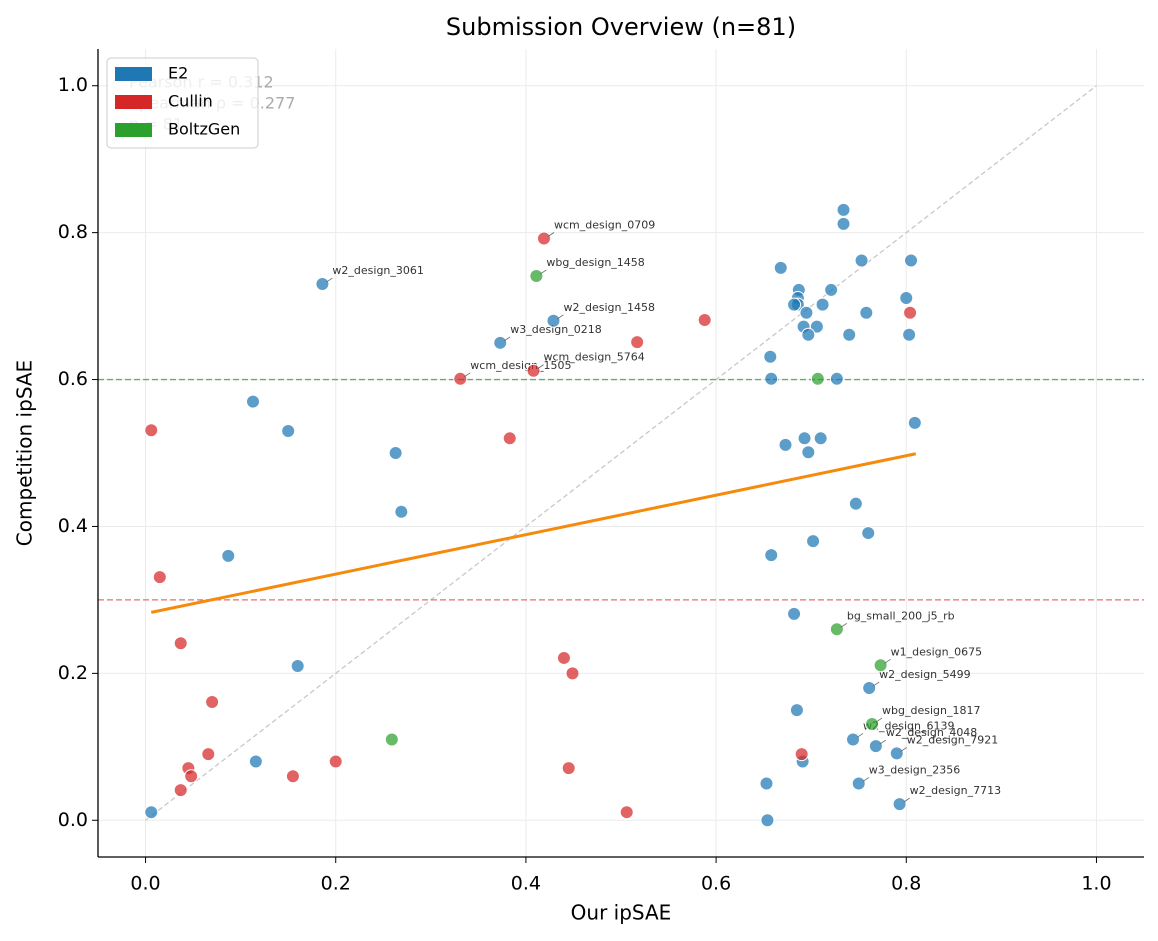 The height and width of the screenshot is (941, 1158). Describe the element at coordinates (908, 725) in the screenshot. I see `point-annotation: w2_design_6139` at that location.